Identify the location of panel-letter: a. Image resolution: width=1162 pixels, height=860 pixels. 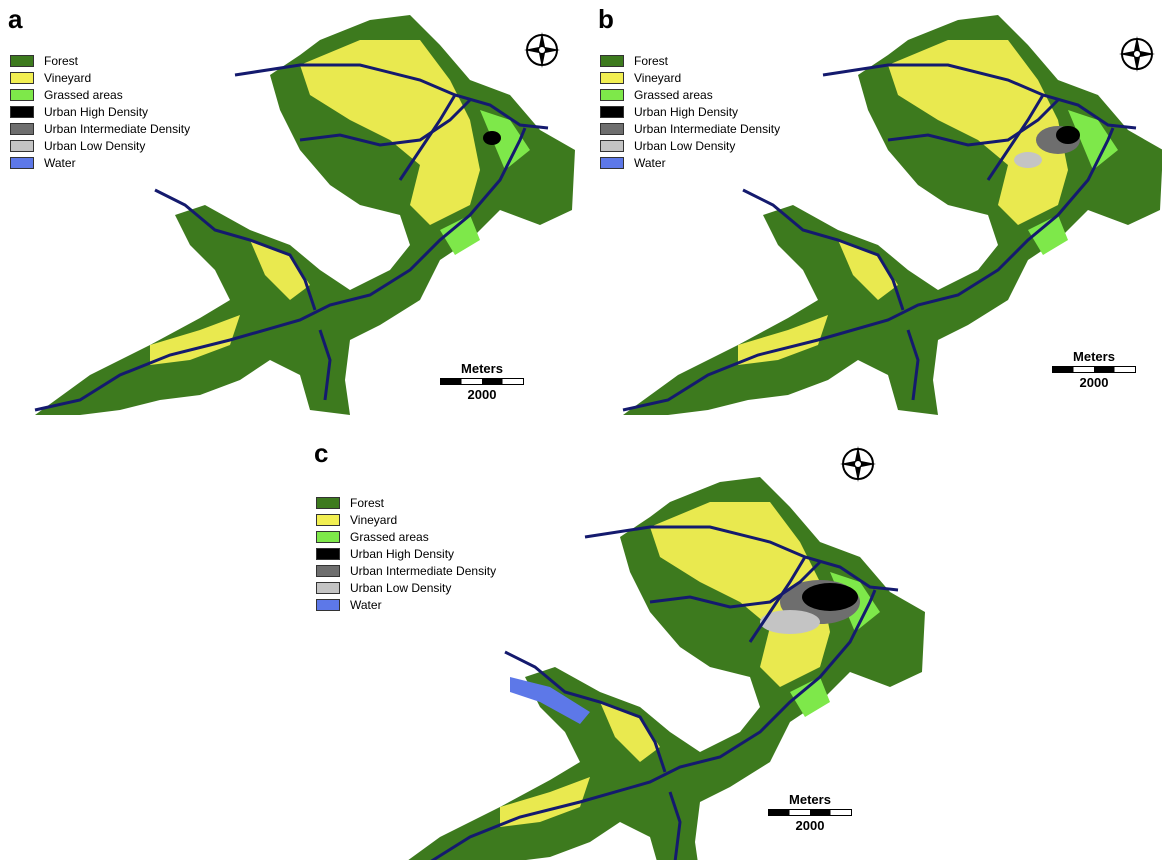
(15, 19).